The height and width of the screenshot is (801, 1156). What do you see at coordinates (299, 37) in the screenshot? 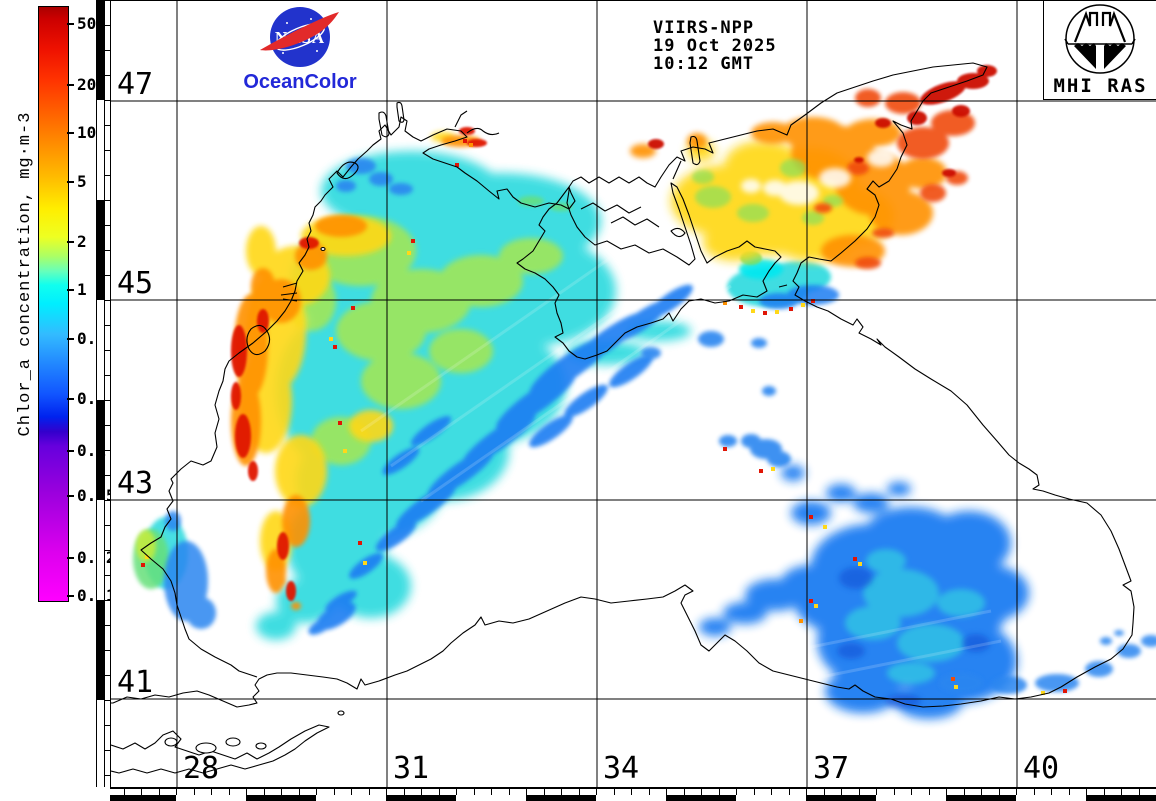
I see `nasa-insignia-icon: NASA` at bounding box center [299, 37].